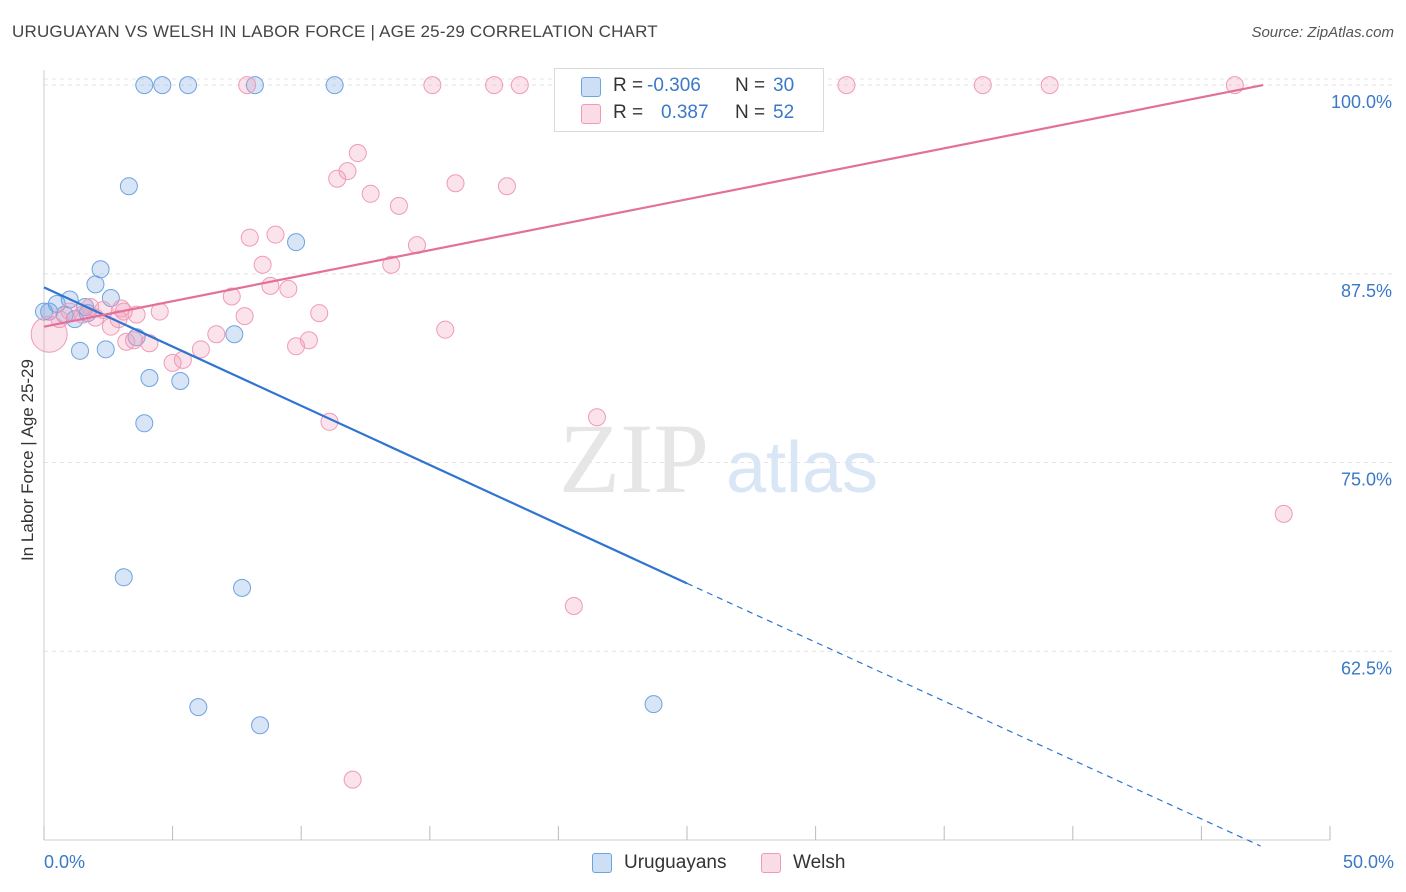 This screenshot has width=1406, height=892. Describe the element at coordinates (65, 862) in the screenshot. I see `x-tick-min: 0.0%` at that location.